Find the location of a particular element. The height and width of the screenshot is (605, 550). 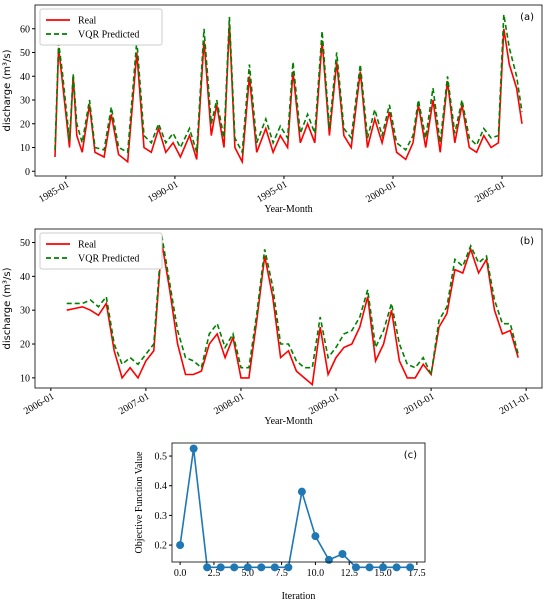

x-tick-label: 2007-01 is located at coordinates (134, 404).